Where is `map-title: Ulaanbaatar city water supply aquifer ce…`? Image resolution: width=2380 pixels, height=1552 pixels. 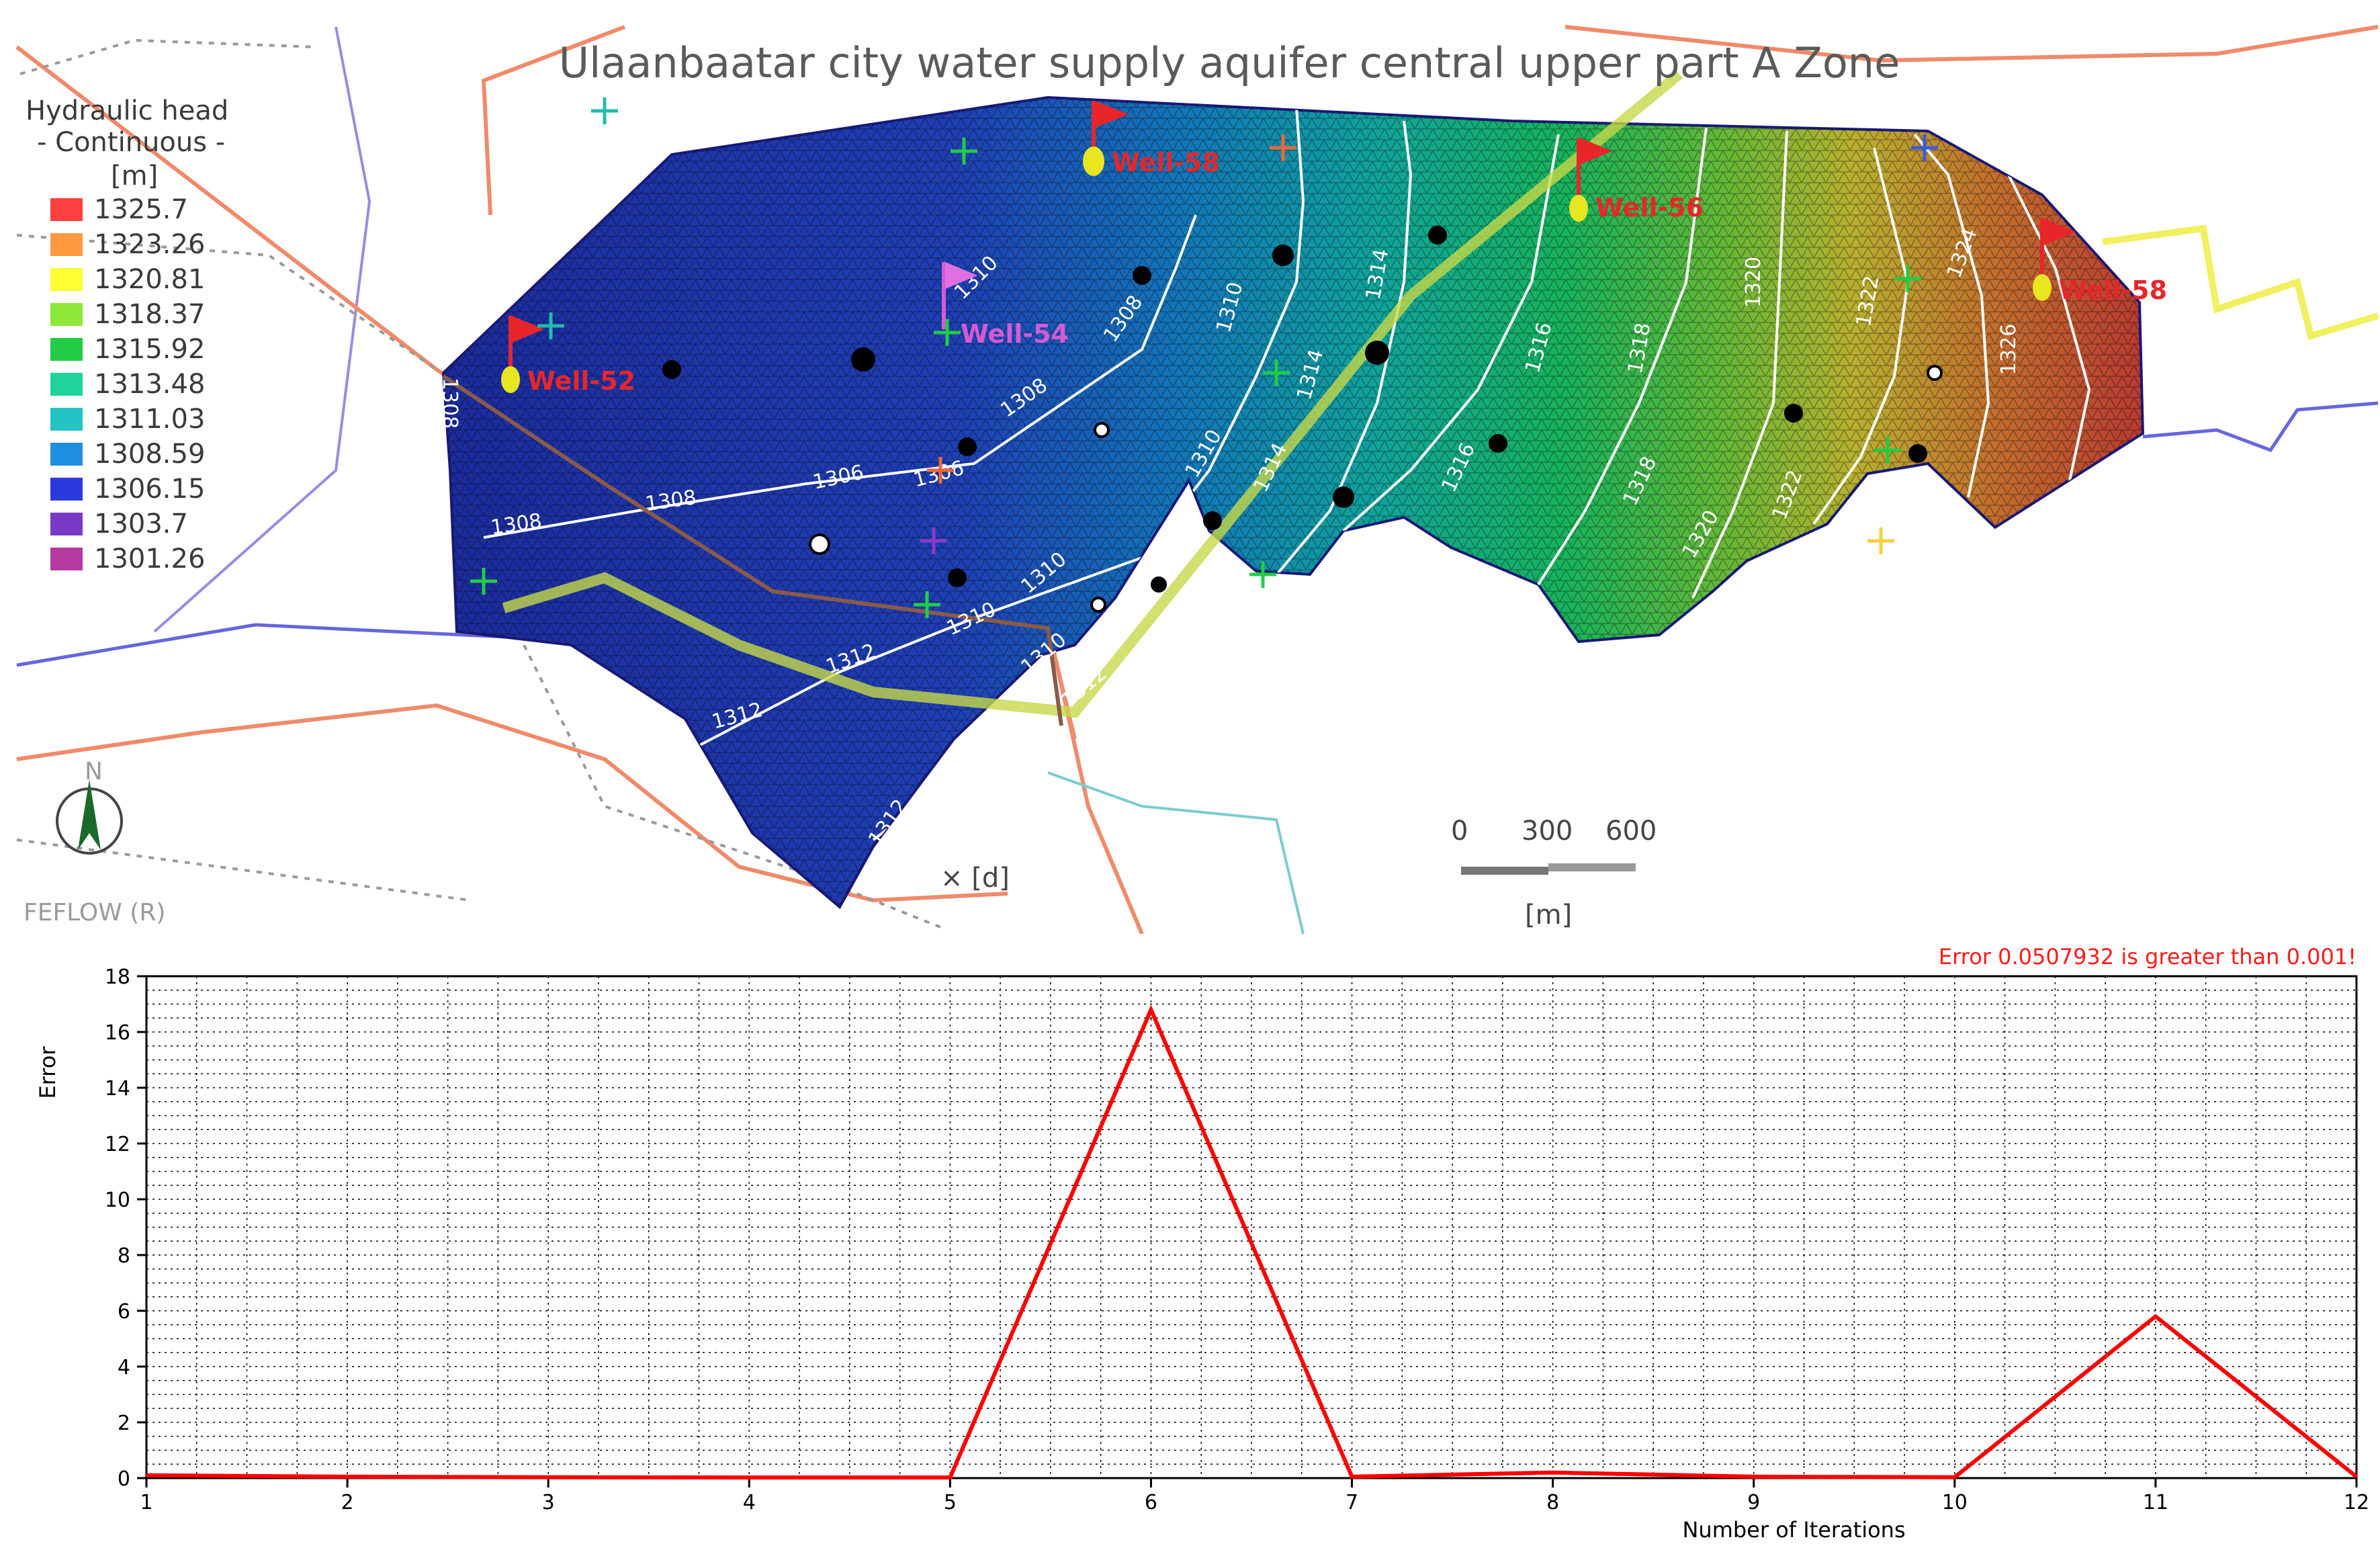
map-title: Ulaanbaatar city water supply aquifer ce… is located at coordinates (1229, 62).